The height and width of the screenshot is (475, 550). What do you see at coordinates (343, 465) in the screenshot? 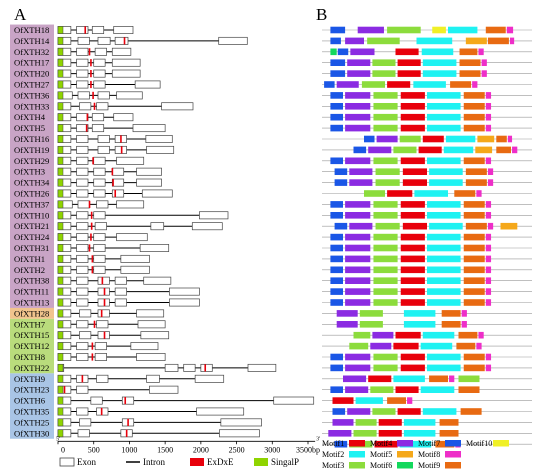
I see `motif-legend-item: Motif3` at bounding box center [343, 465].